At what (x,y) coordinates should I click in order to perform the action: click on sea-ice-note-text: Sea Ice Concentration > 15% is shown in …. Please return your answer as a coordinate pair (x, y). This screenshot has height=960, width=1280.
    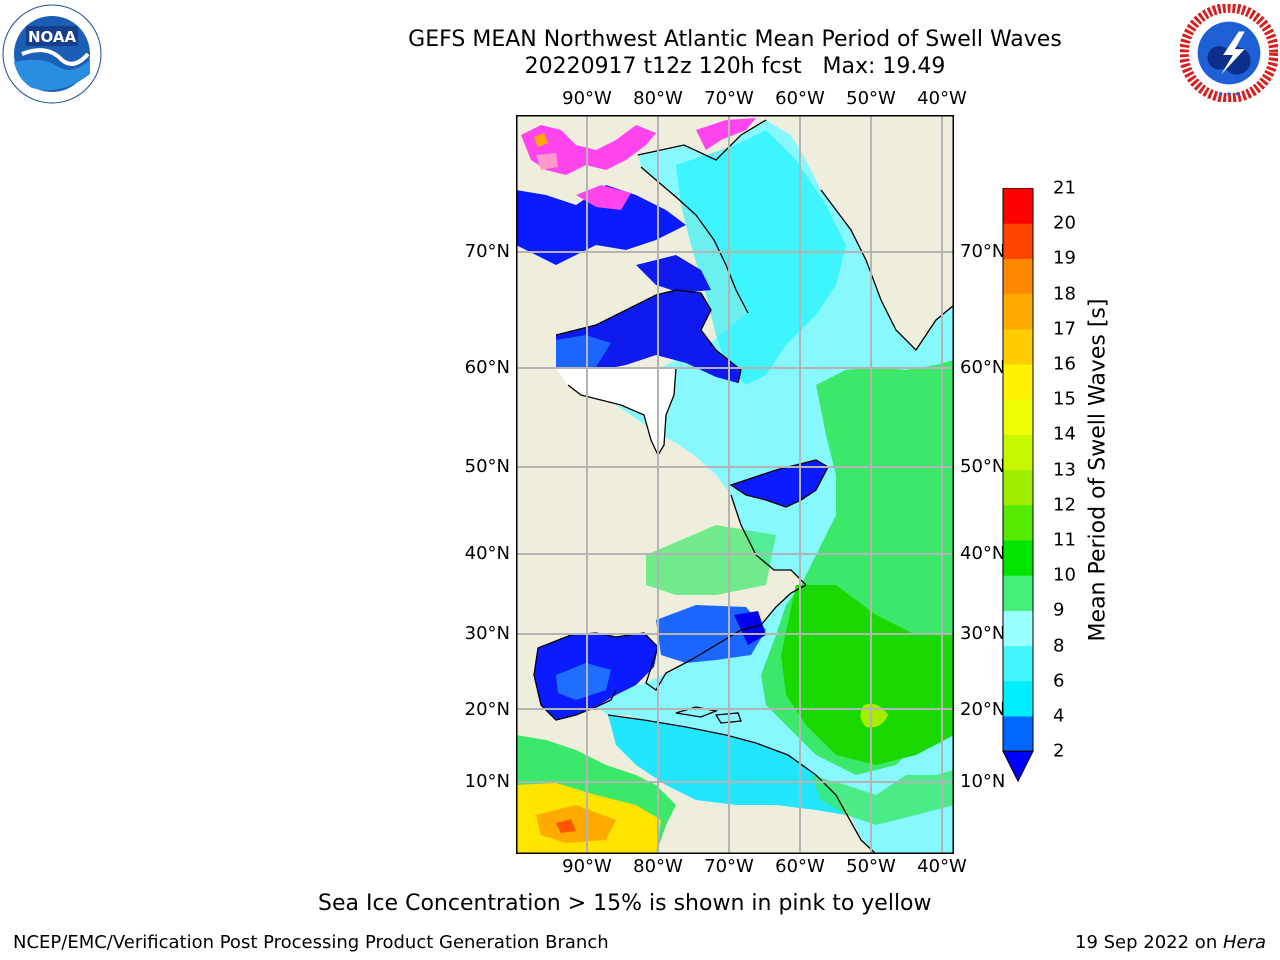
    Looking at the image, I should click on (625, 903).